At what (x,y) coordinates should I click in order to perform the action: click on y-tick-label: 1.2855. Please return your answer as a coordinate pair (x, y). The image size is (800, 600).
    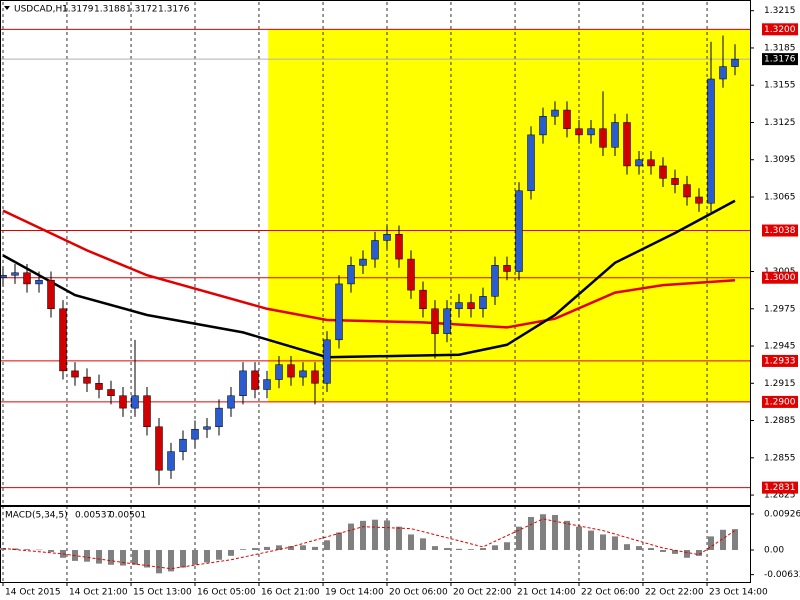
    Looking at the image, I should click on (780, 458).